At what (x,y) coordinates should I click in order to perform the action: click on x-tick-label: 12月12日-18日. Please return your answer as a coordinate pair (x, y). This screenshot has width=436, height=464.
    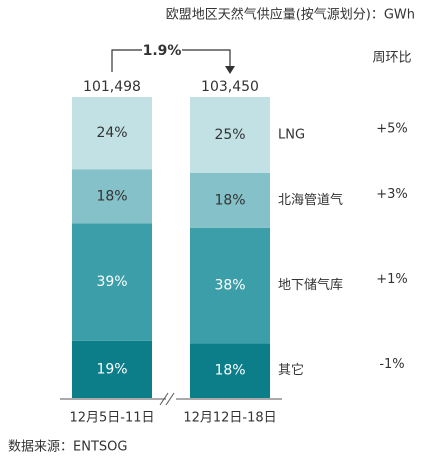
    Looking at the image, I should click on (229, 418).